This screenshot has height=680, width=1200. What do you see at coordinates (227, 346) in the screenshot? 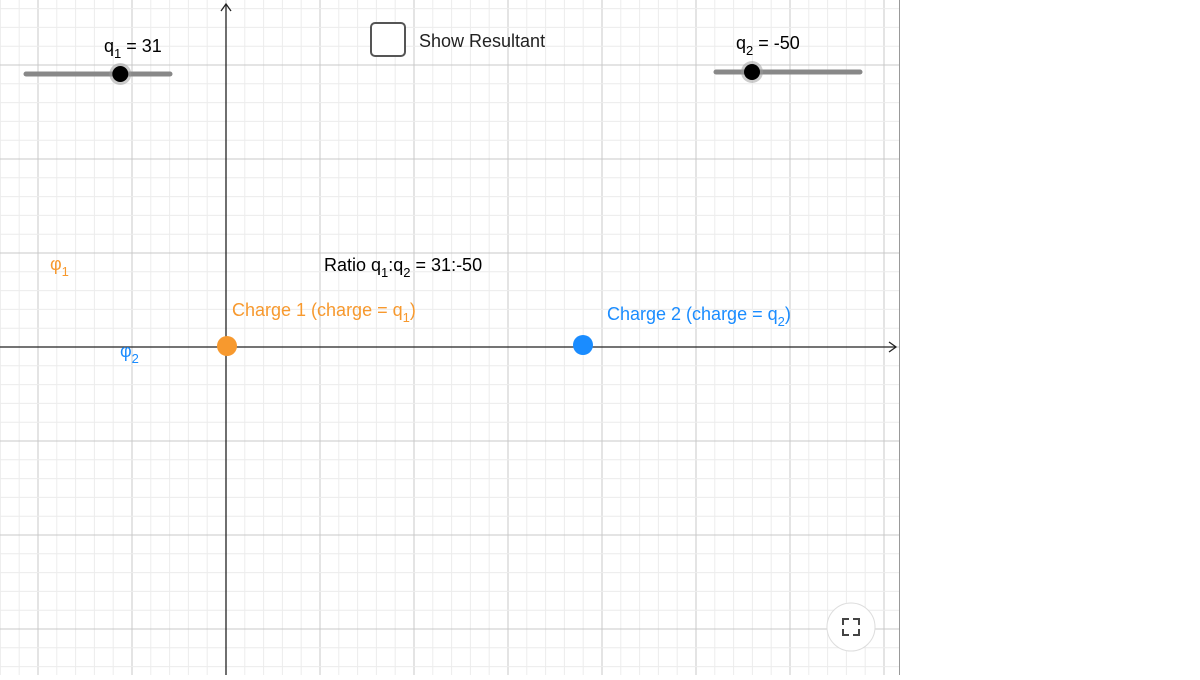
I see `charge-1-point` at bounding box center [227, 346].